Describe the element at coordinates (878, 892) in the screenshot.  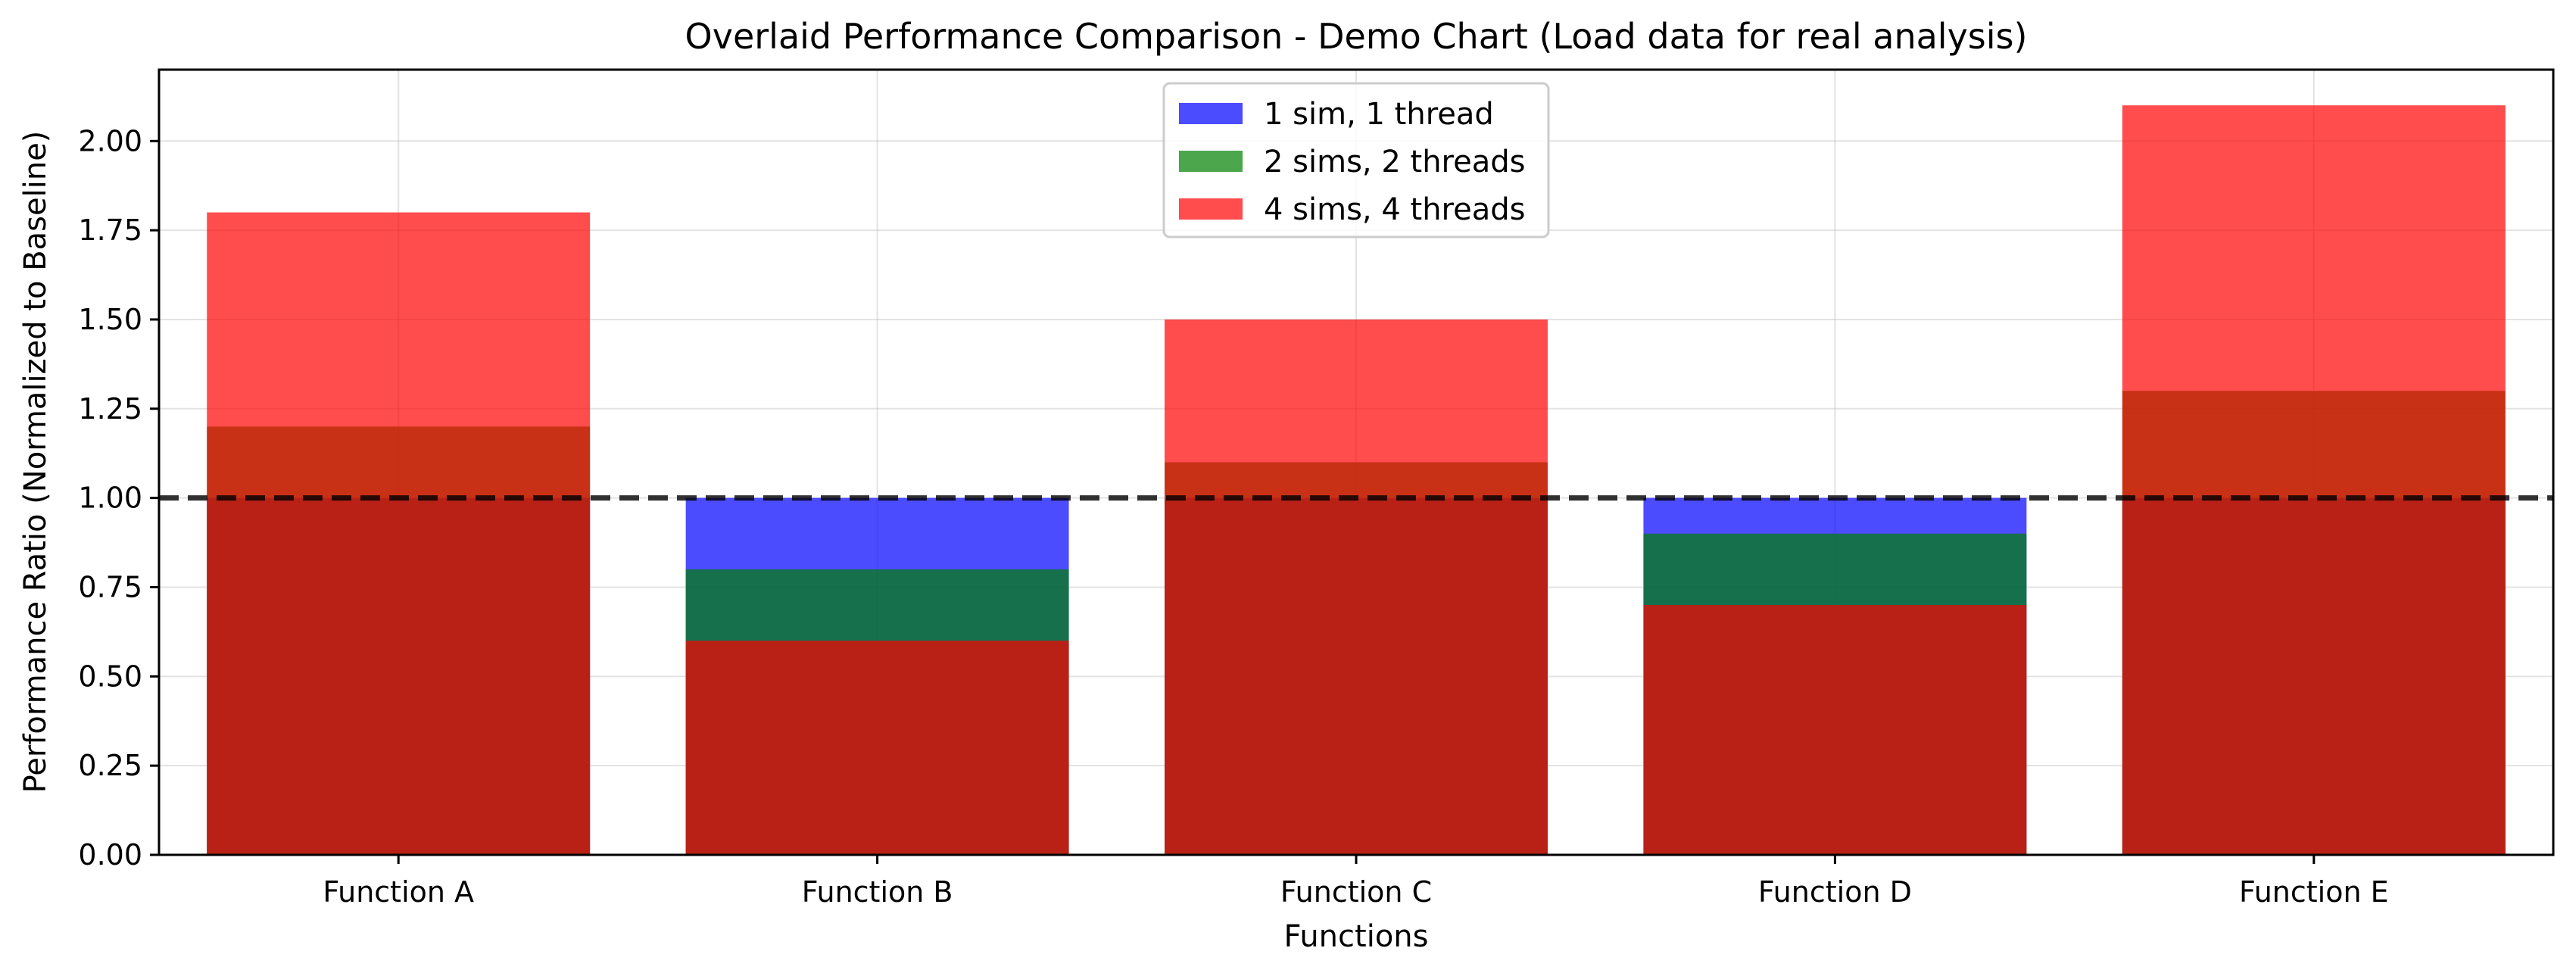
I see `x-tick-label: Function B` at that location.